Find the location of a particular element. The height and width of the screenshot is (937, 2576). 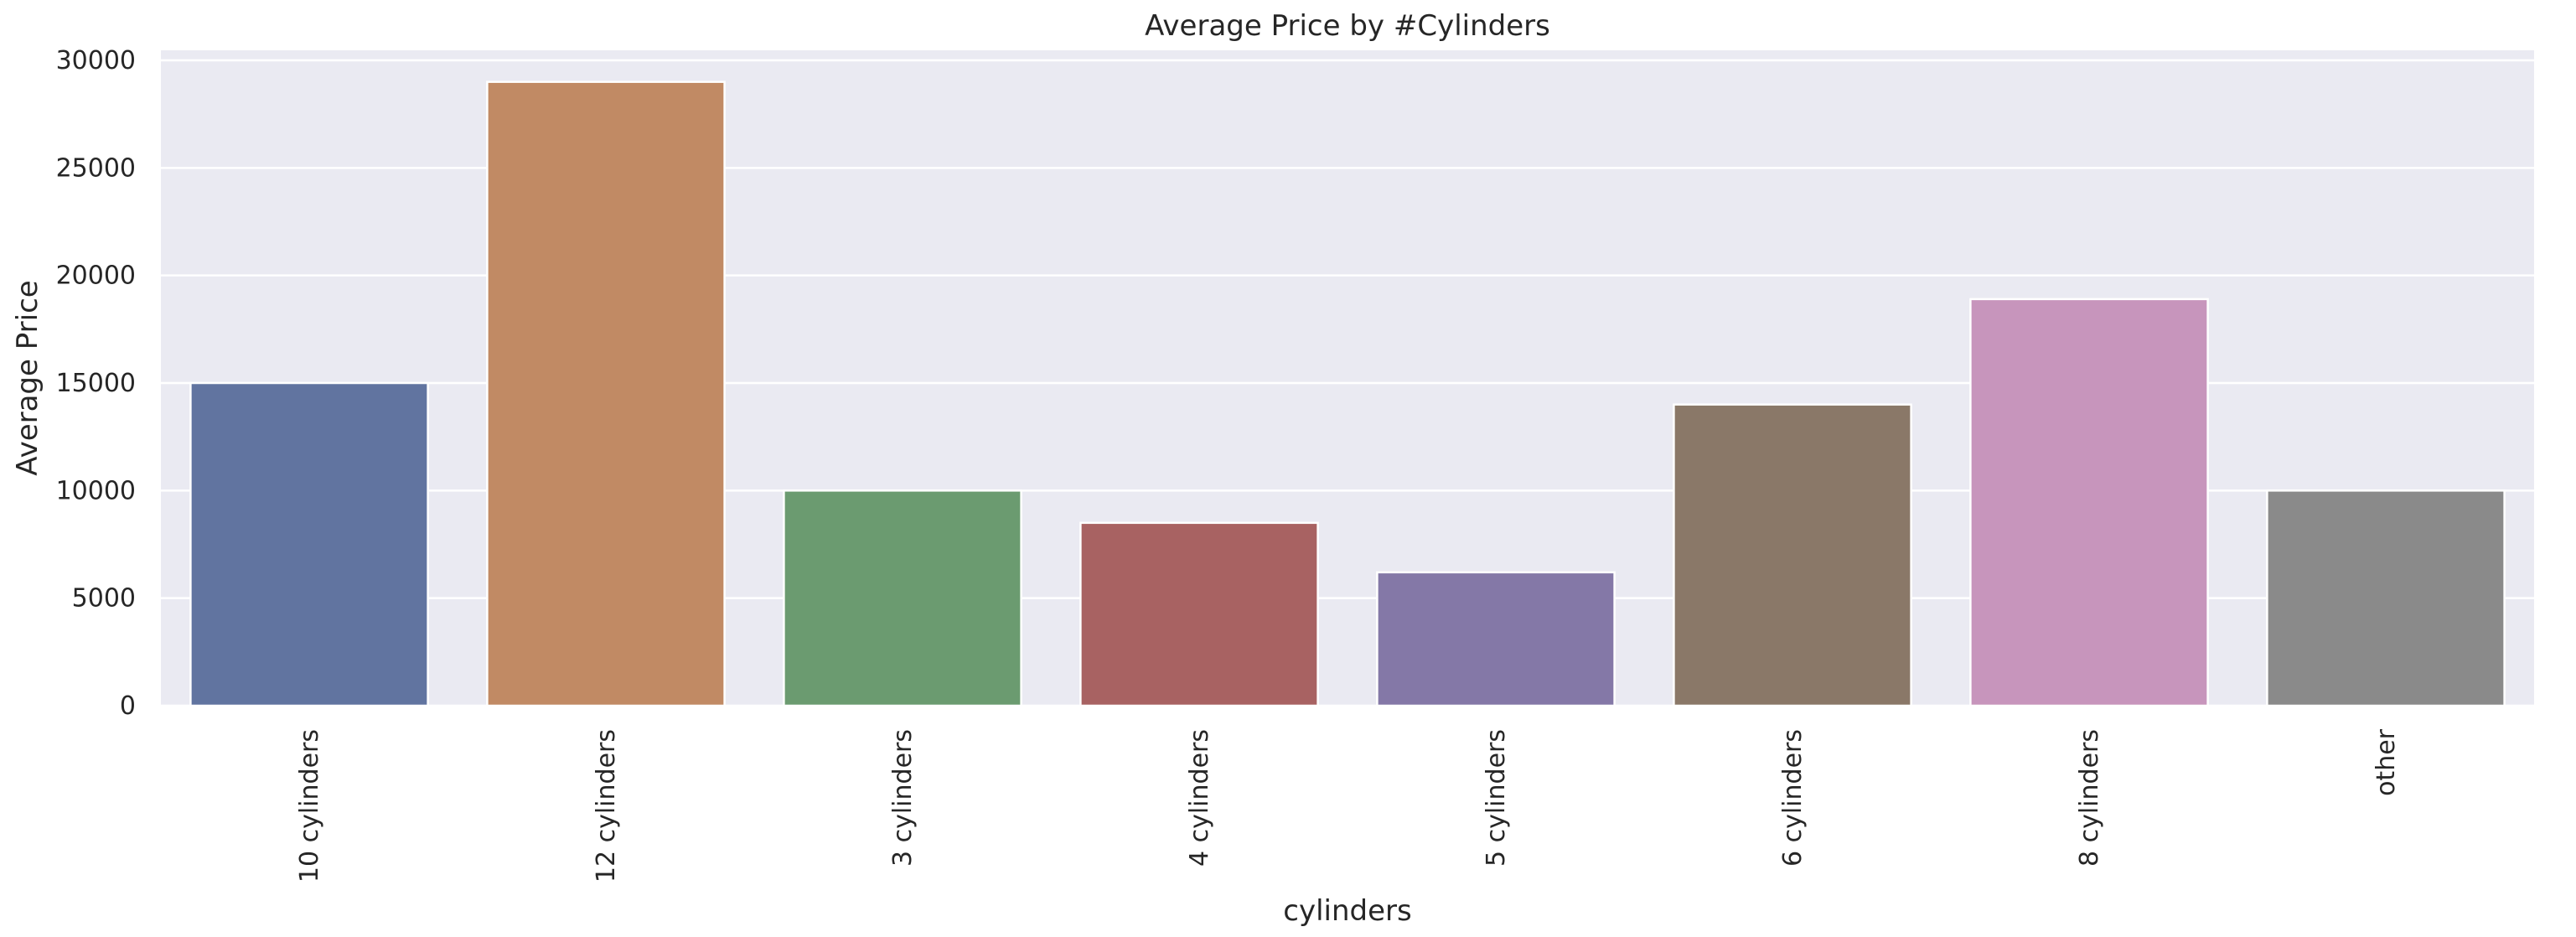

y-tick-labels: 0 5000 10000 15000 20000 25000 30000 is located at coordinates (96, 384).